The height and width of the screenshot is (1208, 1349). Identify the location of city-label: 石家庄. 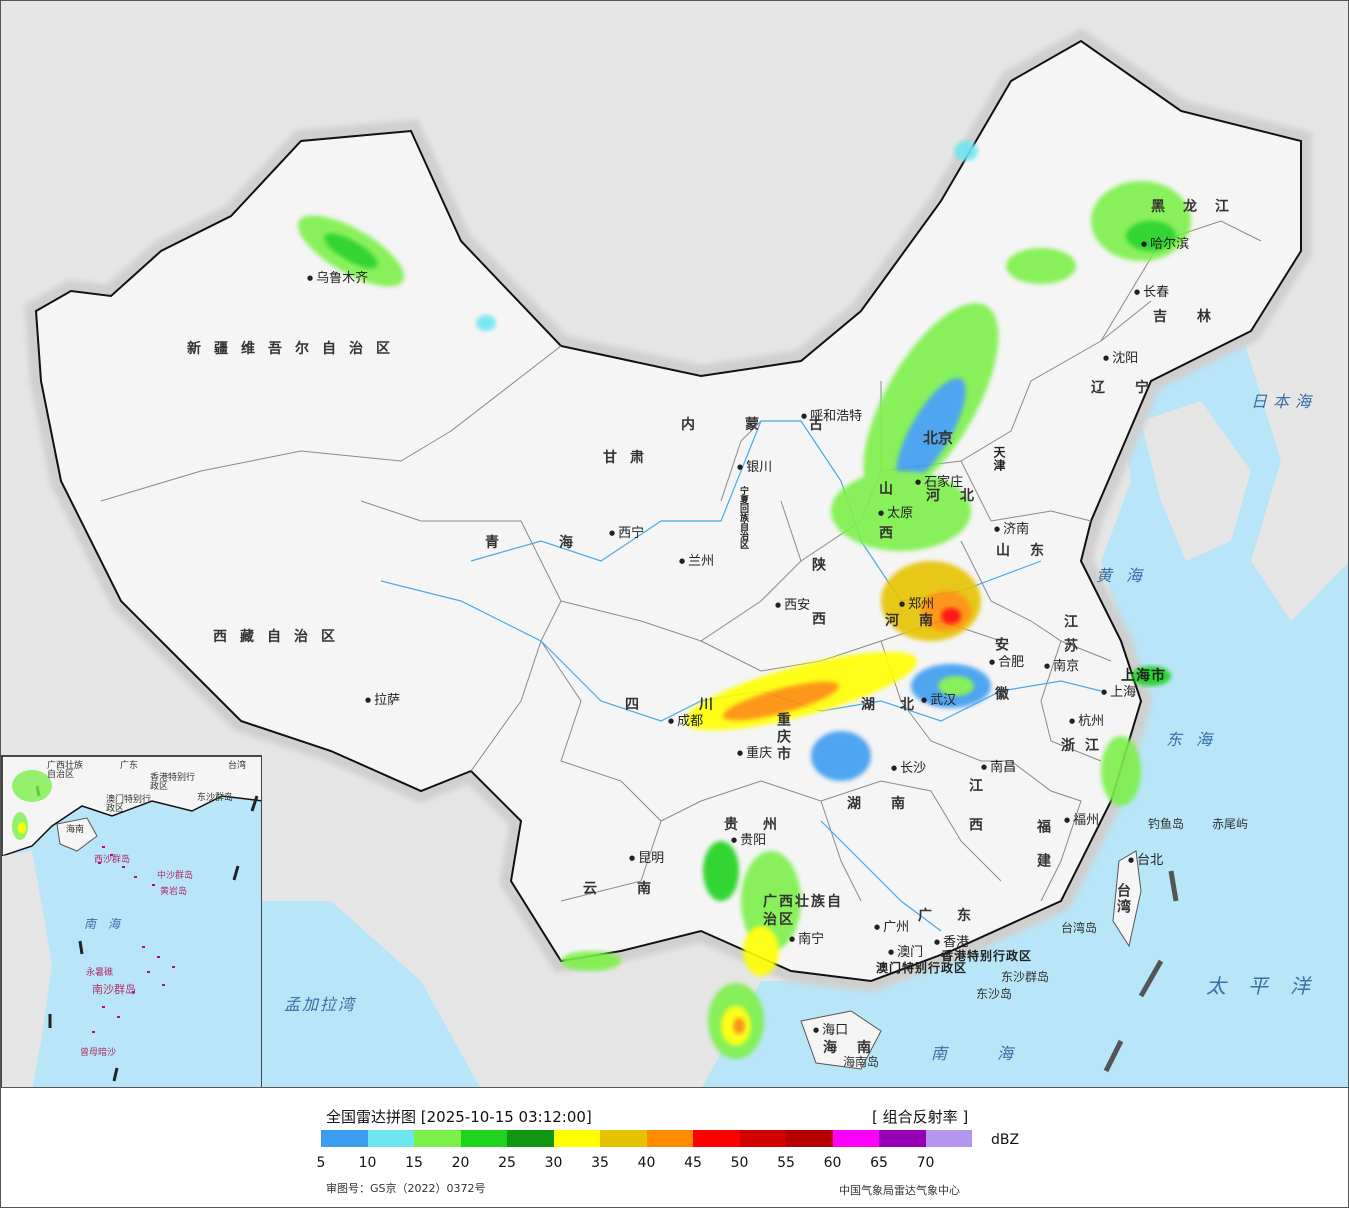
(939, 482).